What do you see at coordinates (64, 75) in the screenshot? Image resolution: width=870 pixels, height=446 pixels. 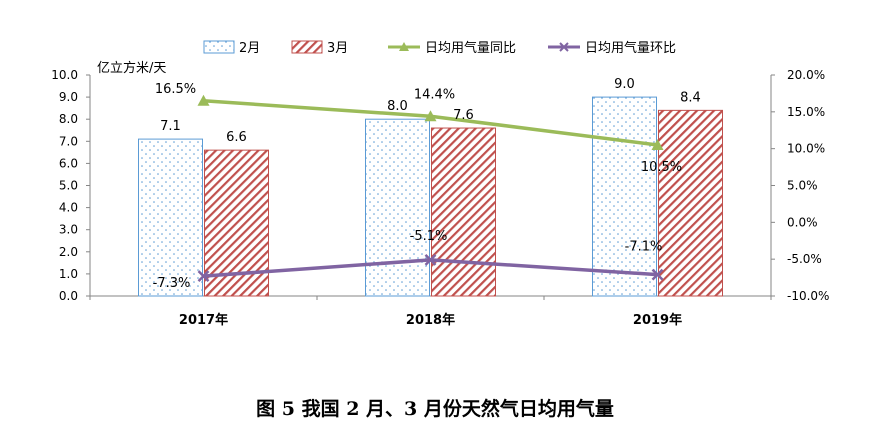 I see `left-tick-label: 10.0` at bounding box center [64, 75].